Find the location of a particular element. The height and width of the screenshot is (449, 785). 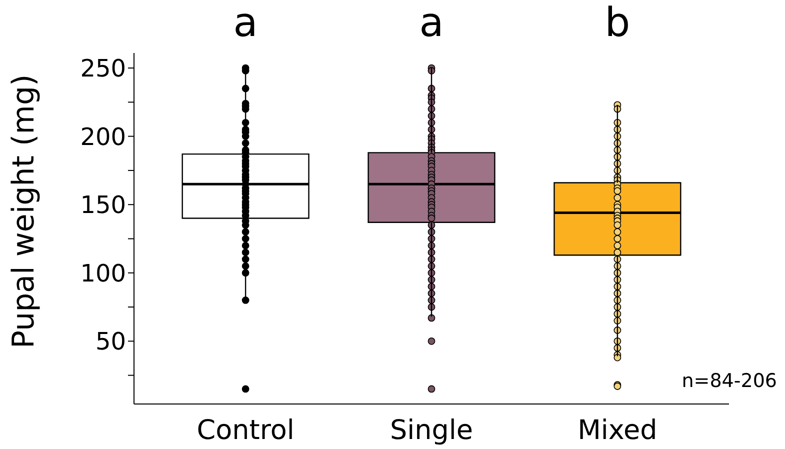

x-tick-label: Control is located at coordinates (245, 430).